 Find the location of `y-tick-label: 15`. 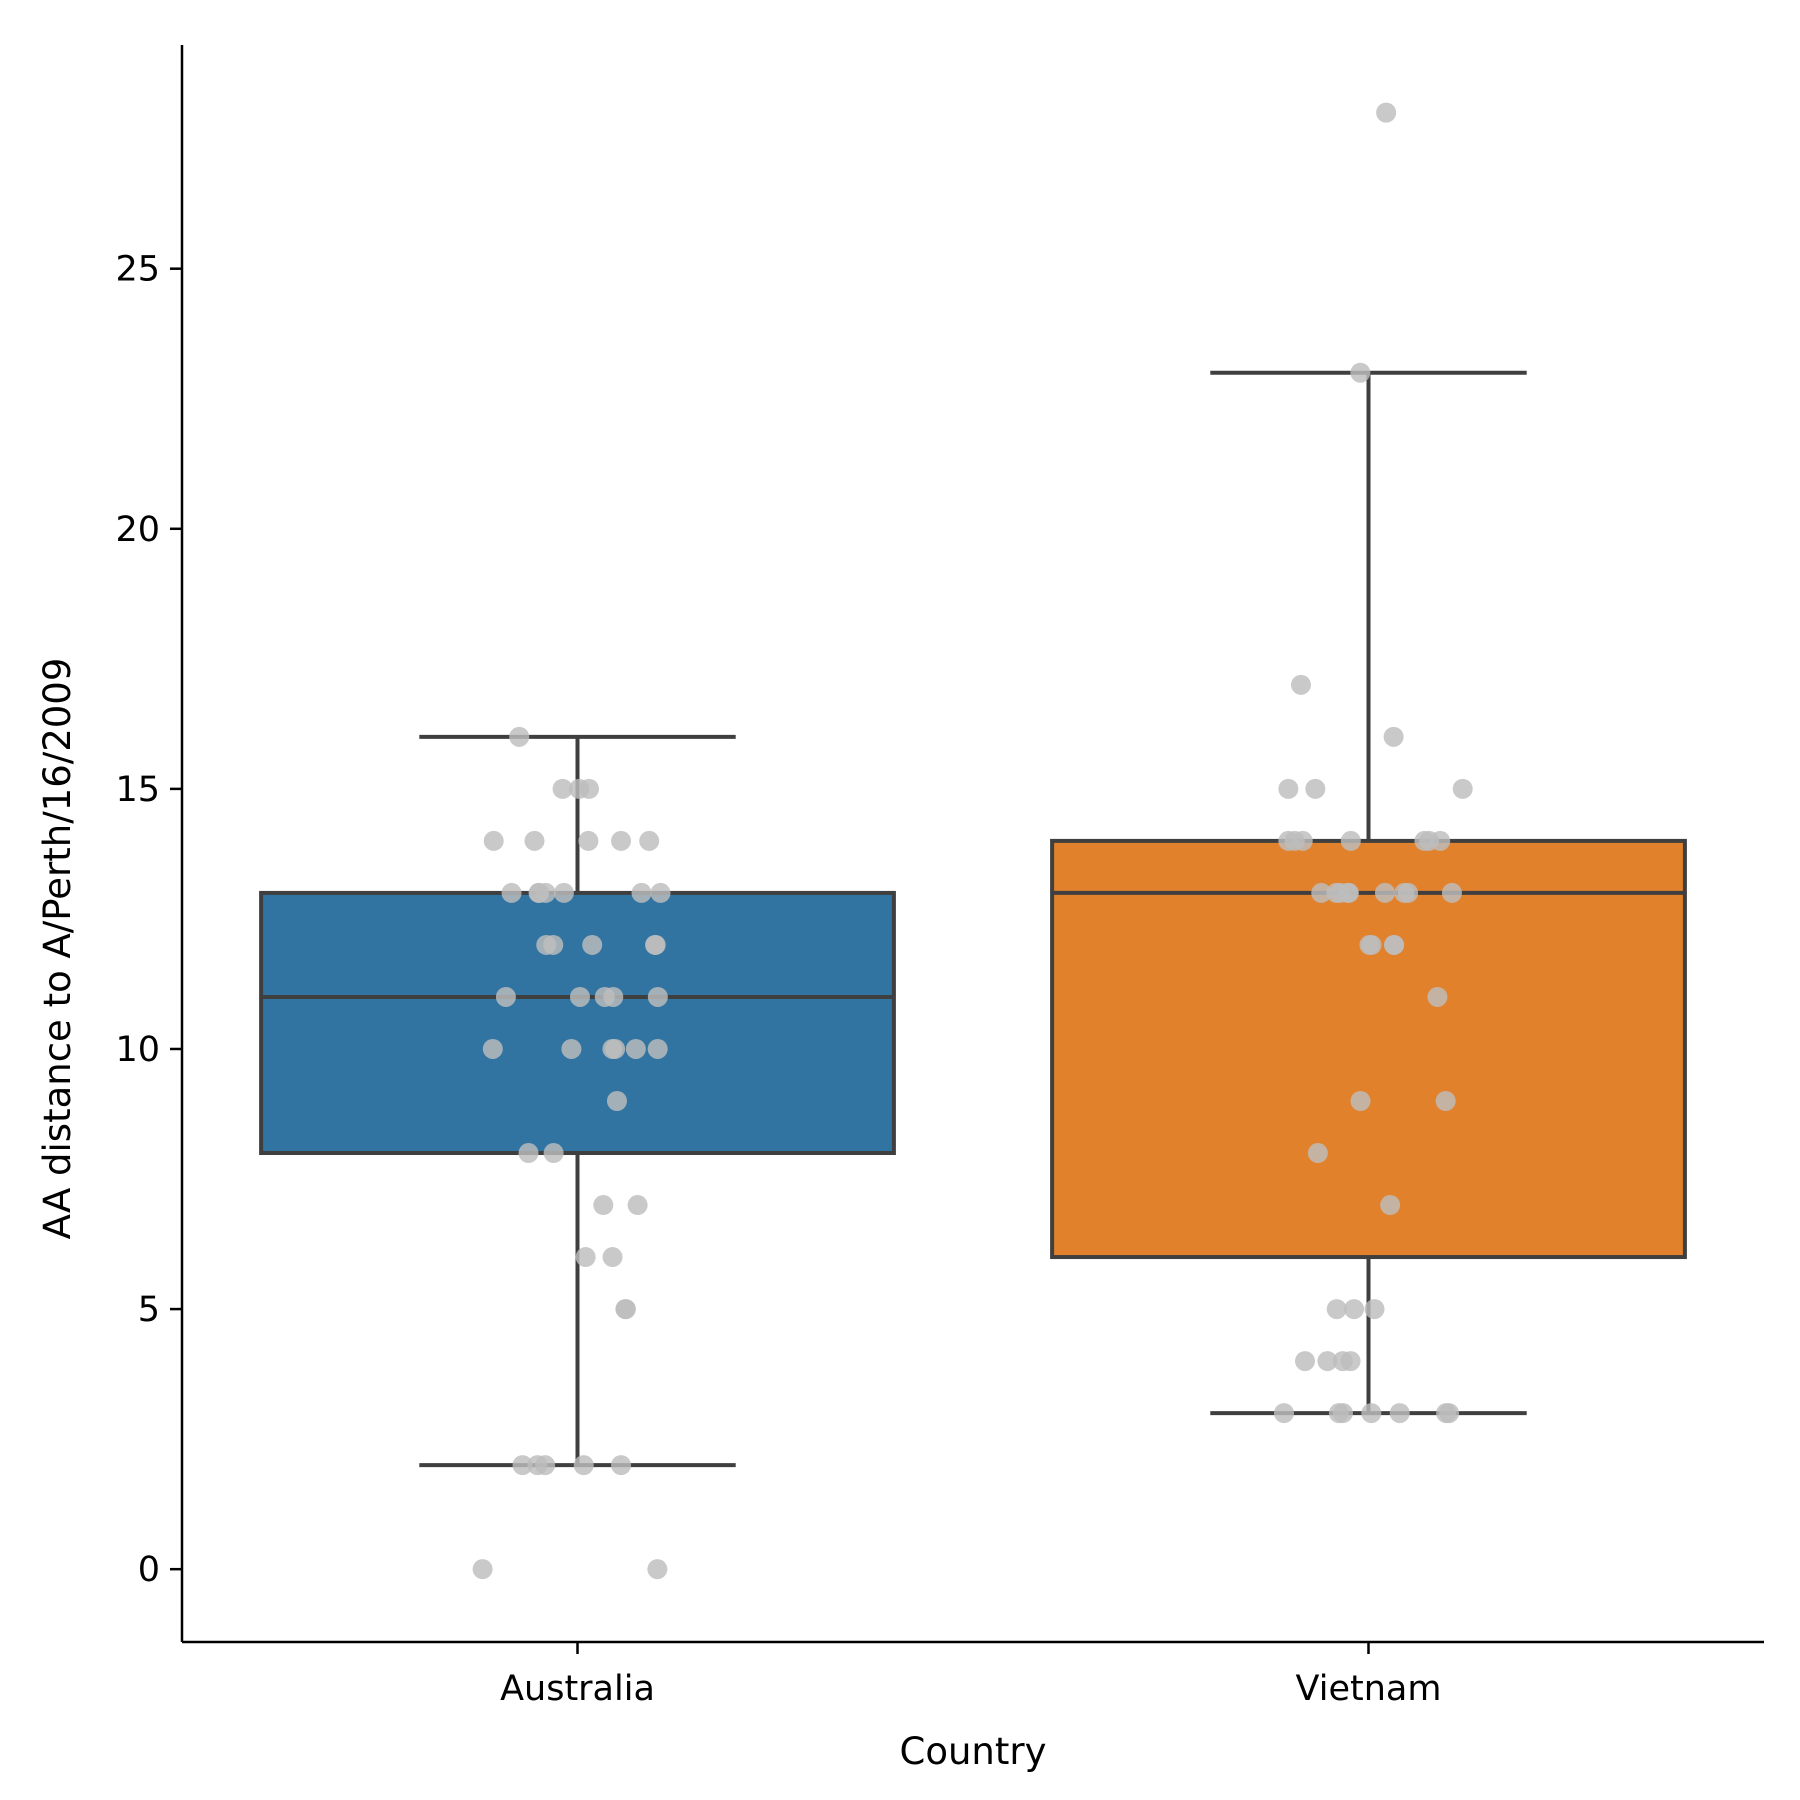

y-tick-label: 15 is located at coordinates (137, 790).